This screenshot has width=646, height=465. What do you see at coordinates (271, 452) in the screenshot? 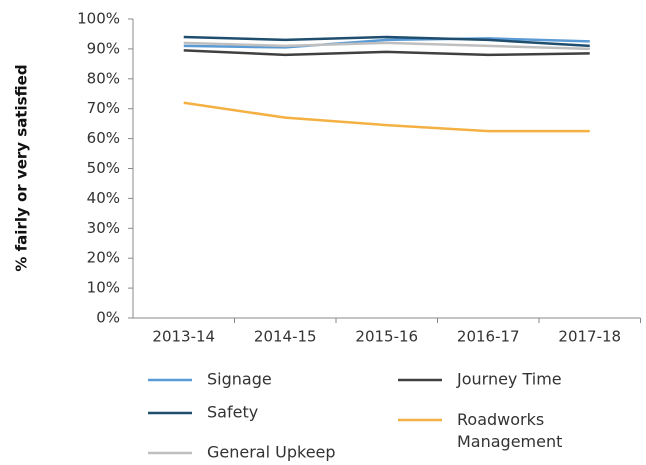
I see `legend-label: General Upkeep` at bounding box center [271, 452].